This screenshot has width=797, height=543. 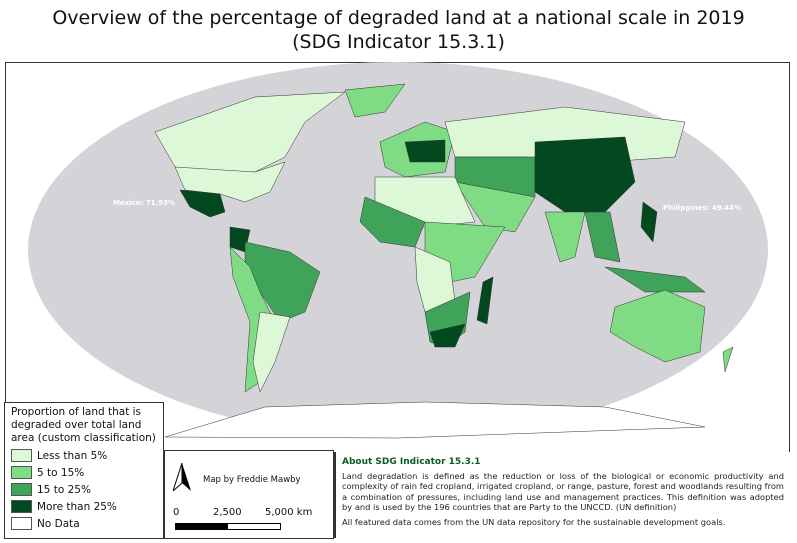 I want to click on legend-label: Less than 5%, so click(x=72, y=455).